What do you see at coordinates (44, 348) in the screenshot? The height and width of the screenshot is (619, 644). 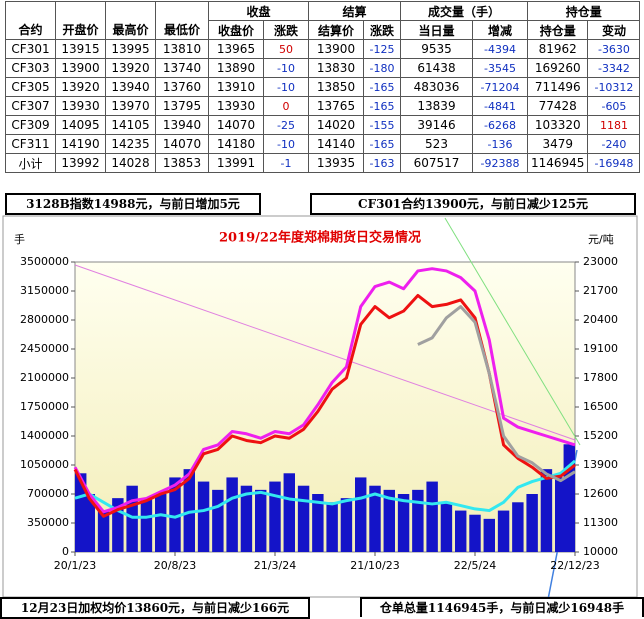 I see `y-tick-label: 2450000` at bounding box center [44, 348].